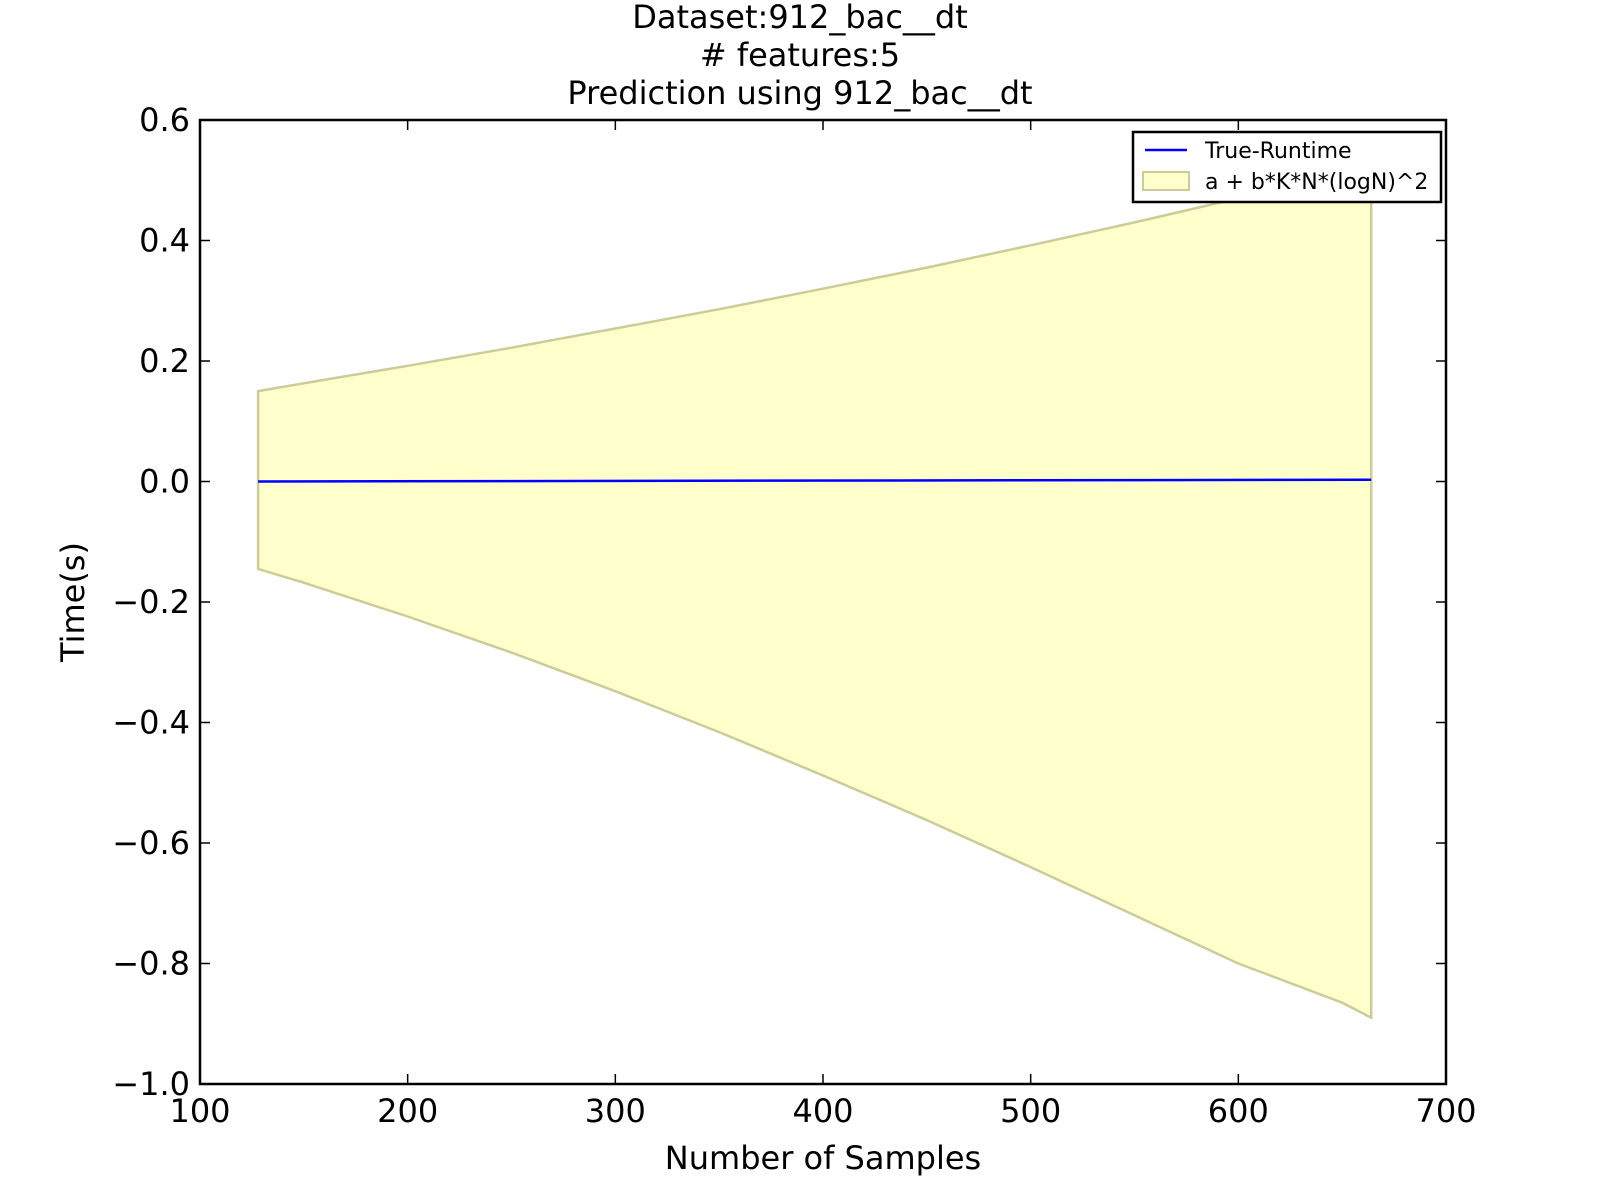  Describe the element at coordinates (151, 964) in the screenshot. I see `y-tick-label: −0.8` at that location.